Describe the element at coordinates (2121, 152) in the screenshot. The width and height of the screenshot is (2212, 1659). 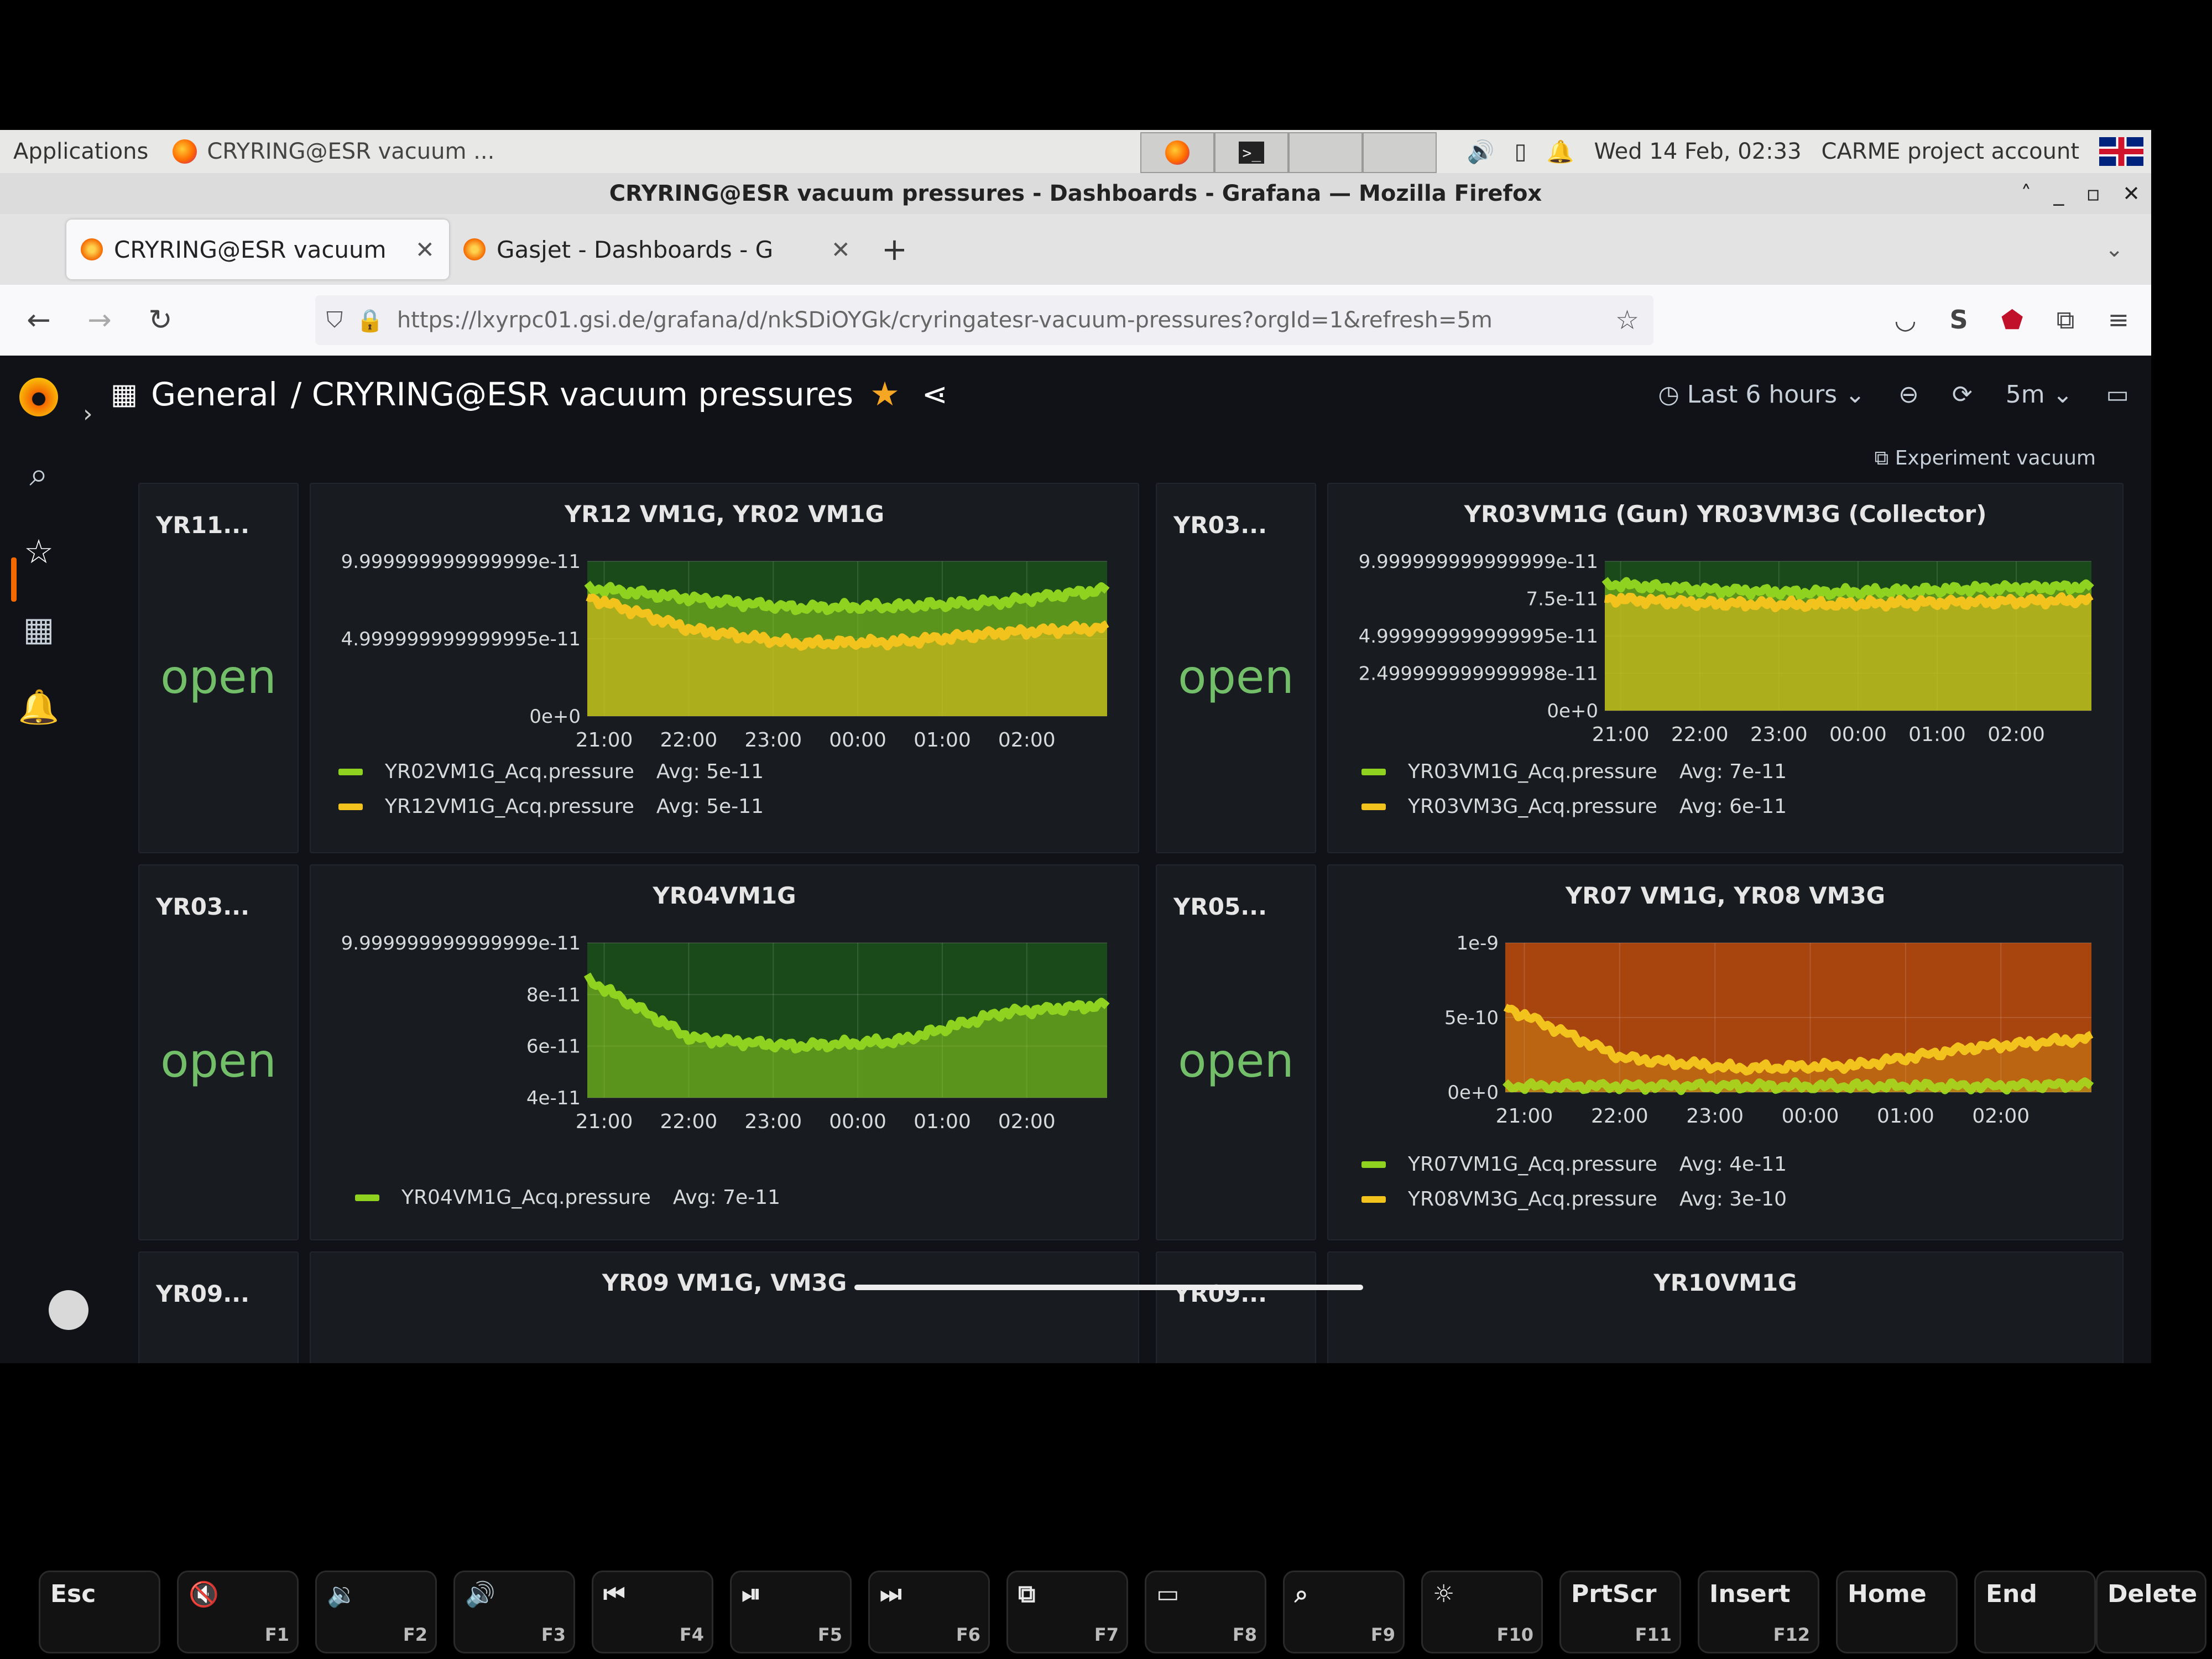
I see `keyboard-layout-flag-icon` at that location.